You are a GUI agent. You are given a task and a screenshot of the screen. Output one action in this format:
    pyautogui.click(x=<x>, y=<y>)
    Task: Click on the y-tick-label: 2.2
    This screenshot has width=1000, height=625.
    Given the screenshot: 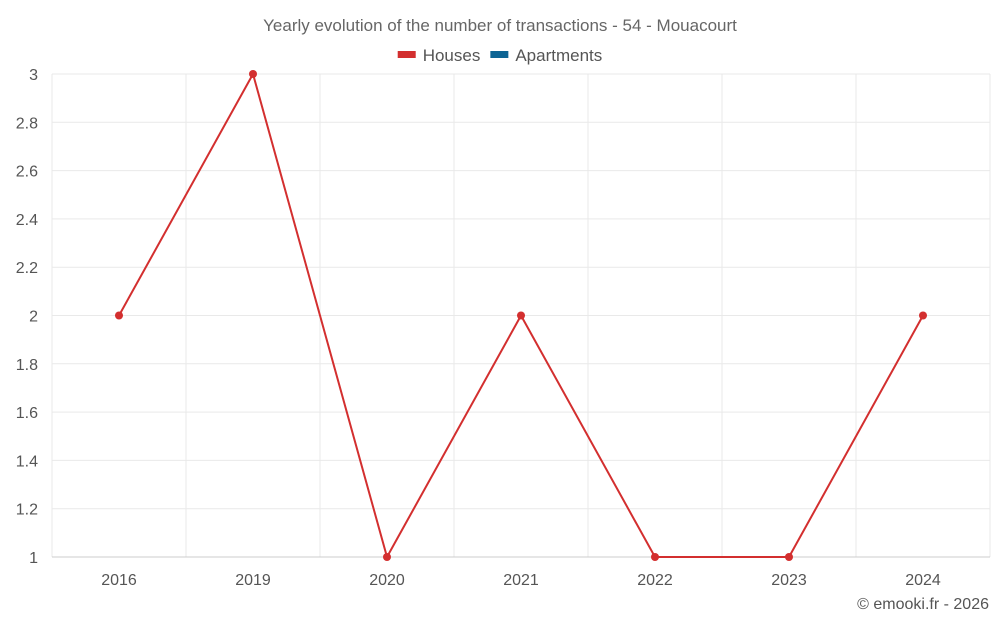 What is the action you would take?
    pyautogui.click(x=27, y=268)
    